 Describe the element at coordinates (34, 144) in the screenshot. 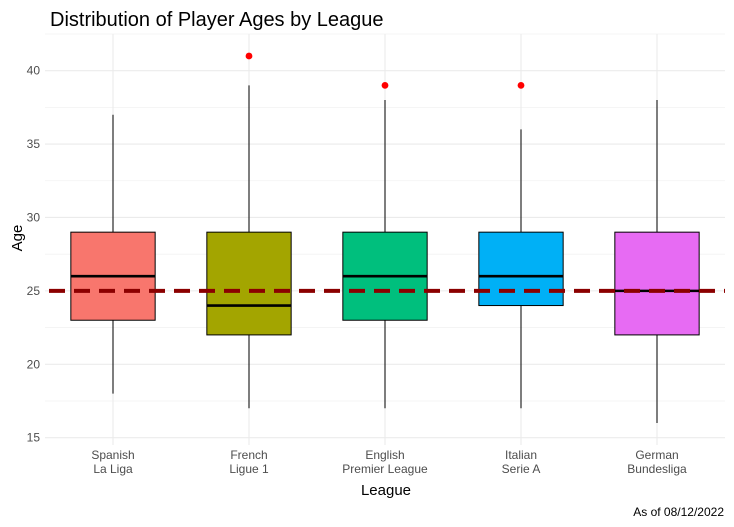

I see `y-tick-label: 35` at that location.